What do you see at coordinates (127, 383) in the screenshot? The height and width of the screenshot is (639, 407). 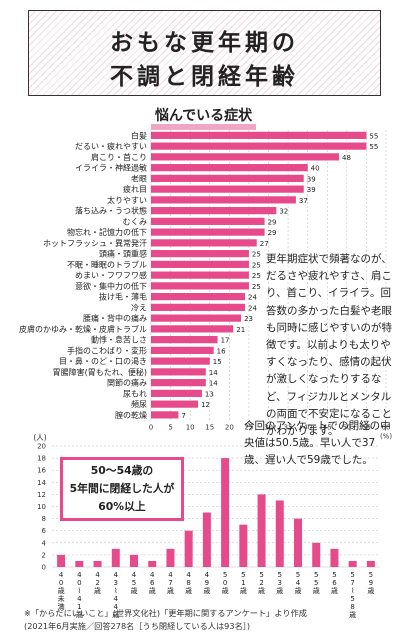 I see `category-label: 関節の痛み` at bounding box center [127, 383].